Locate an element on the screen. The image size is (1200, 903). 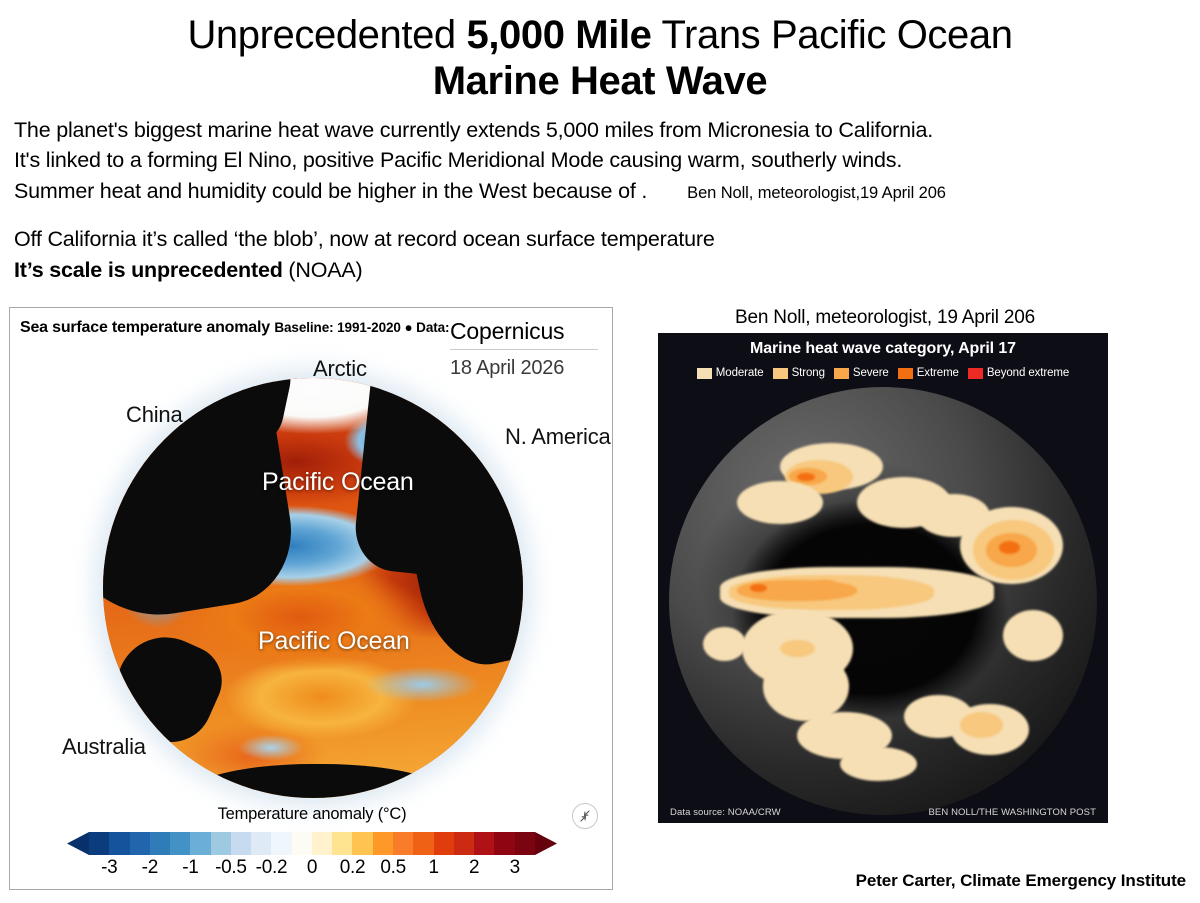
mhw-data-source: Data source: NOAA/CRW is located at coordinates (725, 812).